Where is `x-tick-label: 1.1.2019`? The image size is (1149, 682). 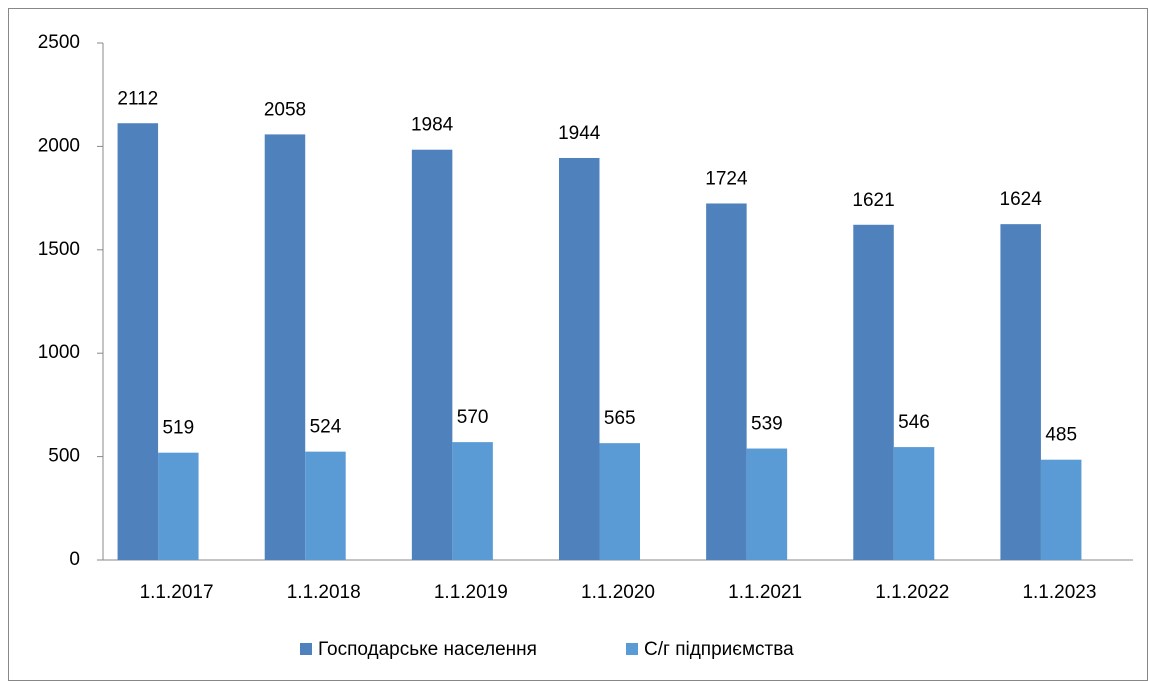
x-tick-label: 1.1.2019 is located at coordinates (471, 592).